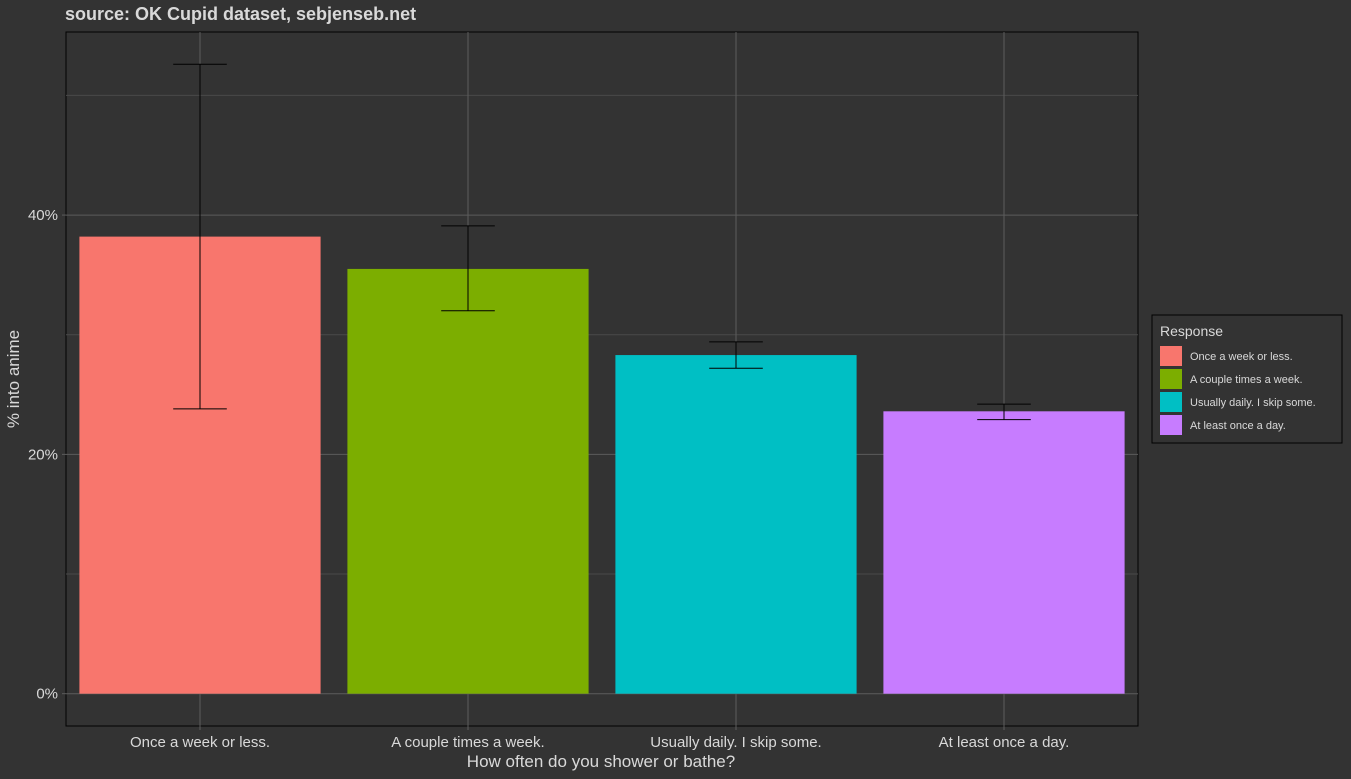 This screenshot has height=779, width=1351. I want to click on legend-label: Once a week or less., so click(1241, 357).